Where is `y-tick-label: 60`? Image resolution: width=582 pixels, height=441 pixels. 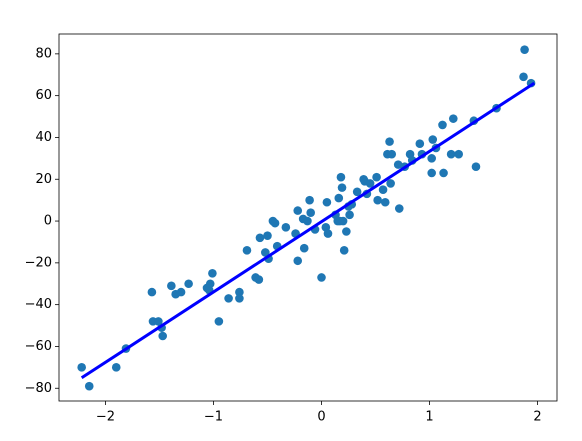
y-tick-label: 60 is located at coordinates (43, 95).